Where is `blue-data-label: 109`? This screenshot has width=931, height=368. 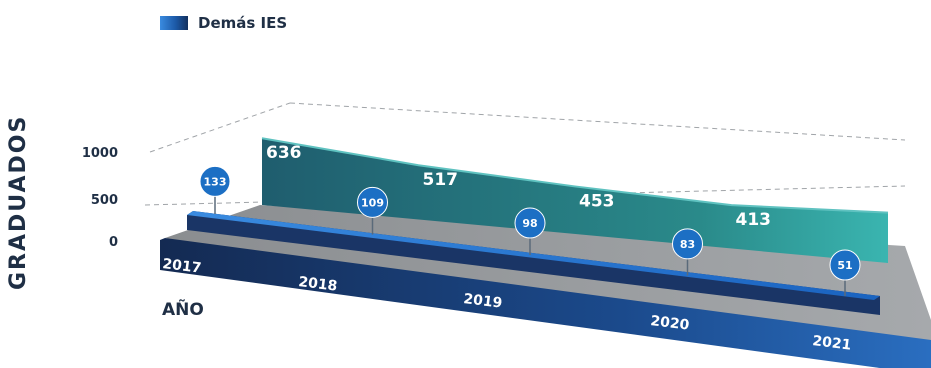
blue-data-label: 109 is located at coordinates (372, 202).